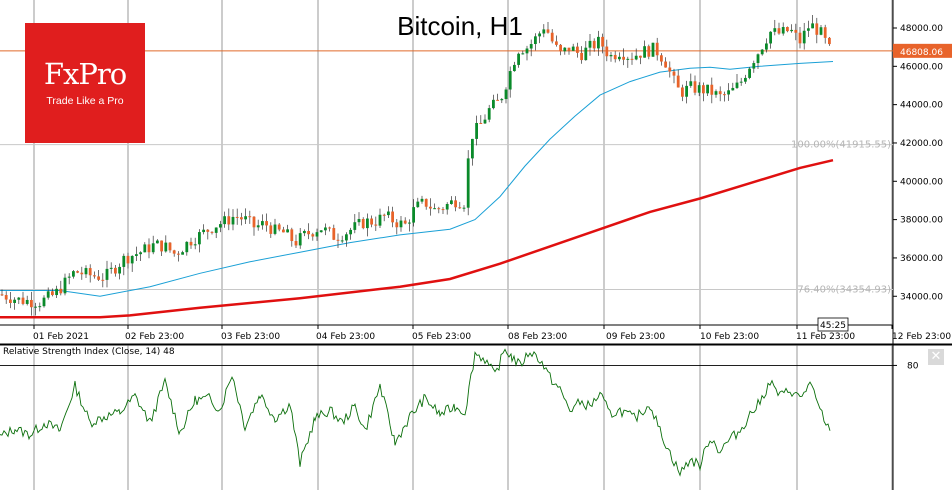 The image size is (952, 495). Describe the element at coordinates (921, 67) in the screenshot. I see `y-tick-label: 46000.00` at that location.